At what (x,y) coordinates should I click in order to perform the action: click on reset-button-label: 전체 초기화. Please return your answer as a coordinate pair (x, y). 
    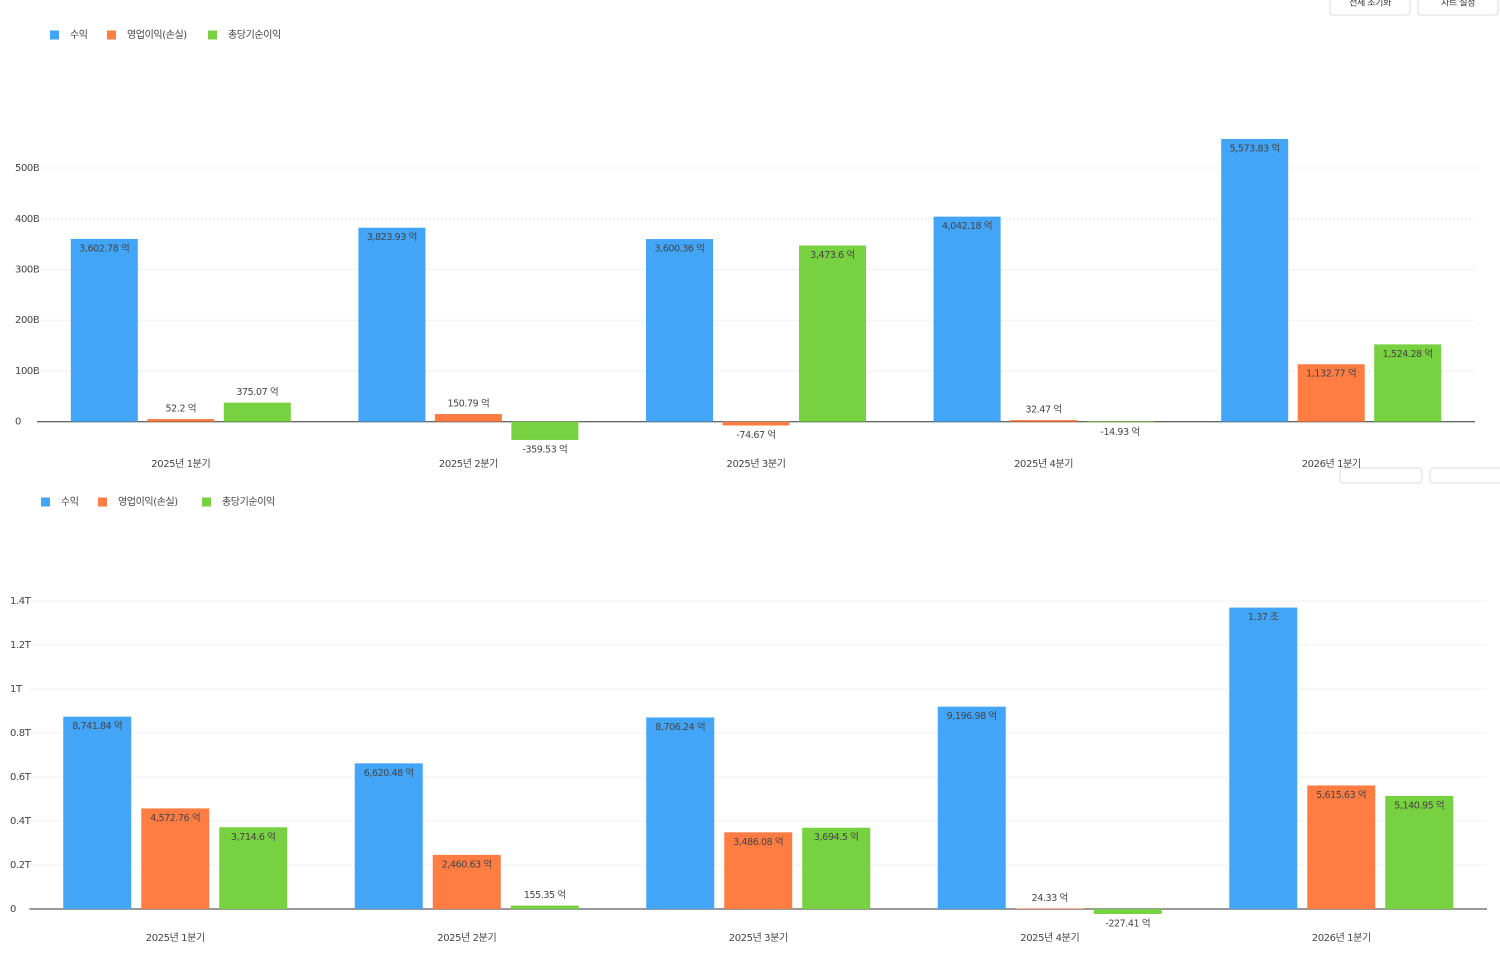
    Looking at the image, I should click on (1370, 4).